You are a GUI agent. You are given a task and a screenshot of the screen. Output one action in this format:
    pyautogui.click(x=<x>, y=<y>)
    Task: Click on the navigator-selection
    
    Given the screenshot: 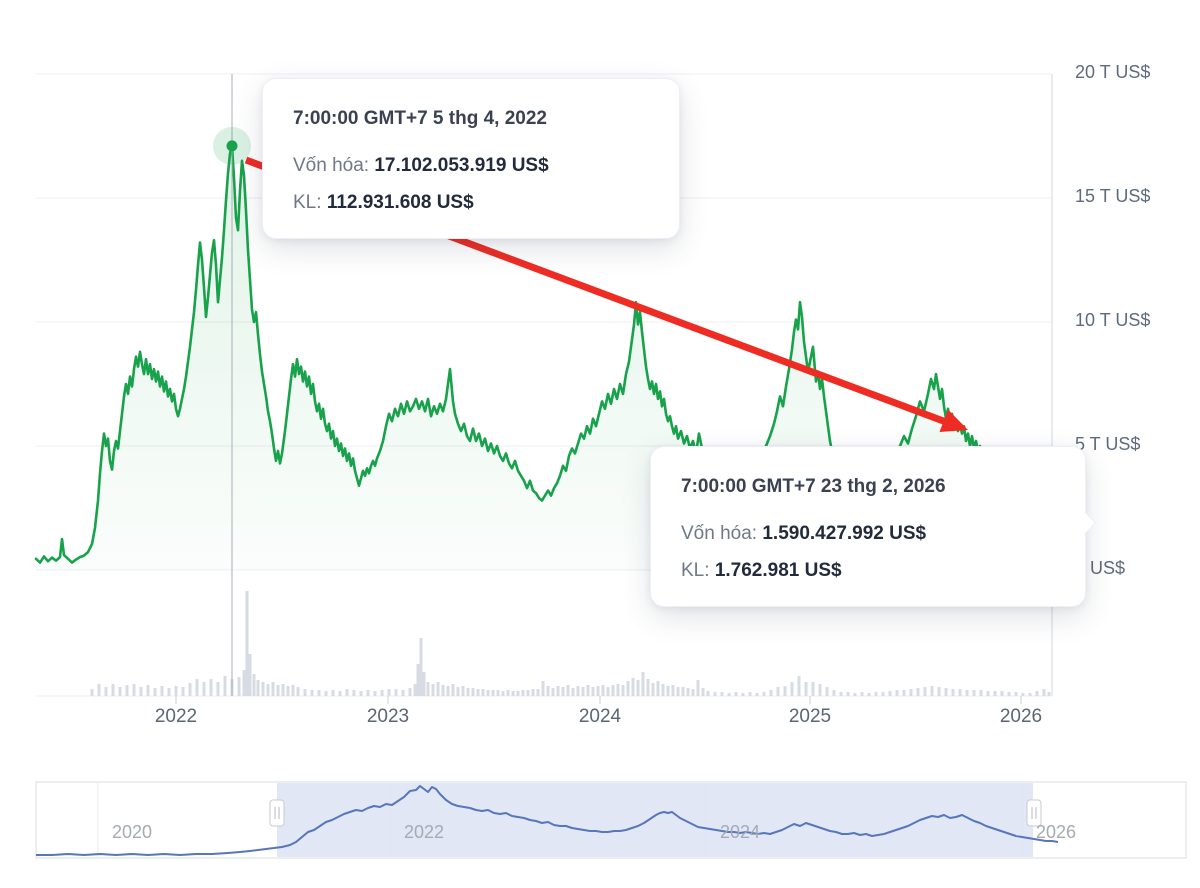 What is the action you would take?
    pyautogui.click(x=655, y=820)
    